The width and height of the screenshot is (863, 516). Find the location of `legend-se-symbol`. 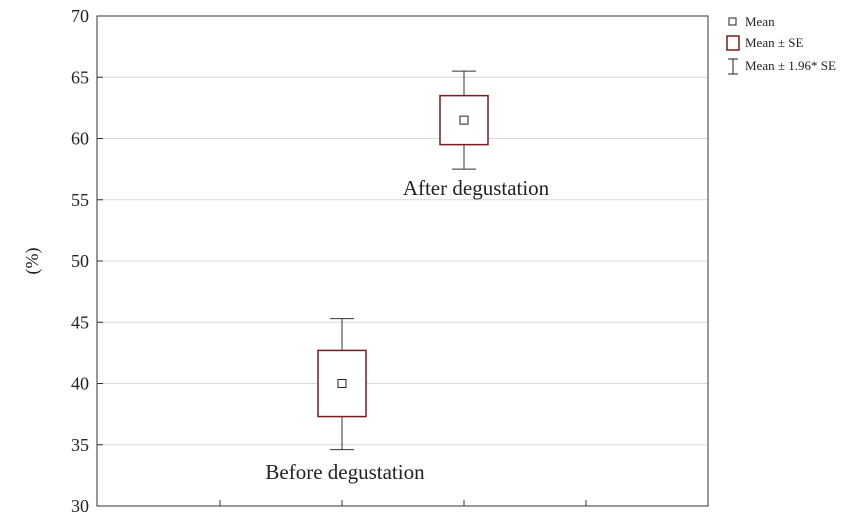

legend-se-symbol is located at coordinates (733, 43).